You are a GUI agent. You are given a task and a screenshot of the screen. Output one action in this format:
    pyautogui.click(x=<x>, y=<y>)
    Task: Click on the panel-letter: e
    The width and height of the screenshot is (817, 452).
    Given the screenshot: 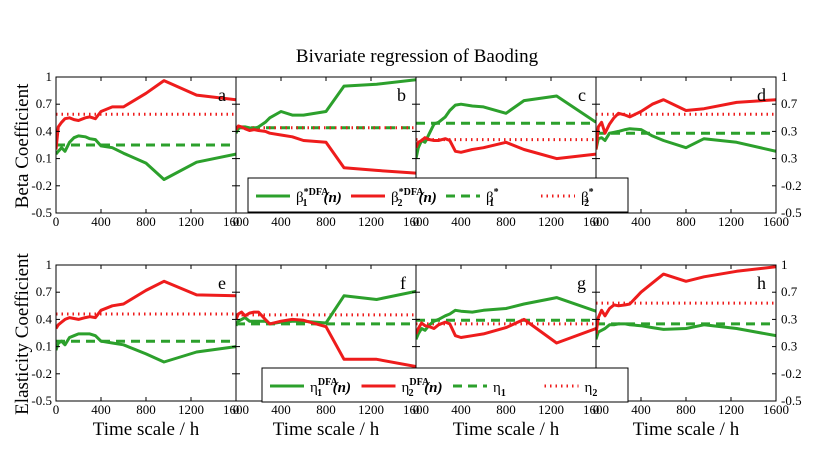 What is the action you would take?
    pyautogui.click(x=222, y=283)
    